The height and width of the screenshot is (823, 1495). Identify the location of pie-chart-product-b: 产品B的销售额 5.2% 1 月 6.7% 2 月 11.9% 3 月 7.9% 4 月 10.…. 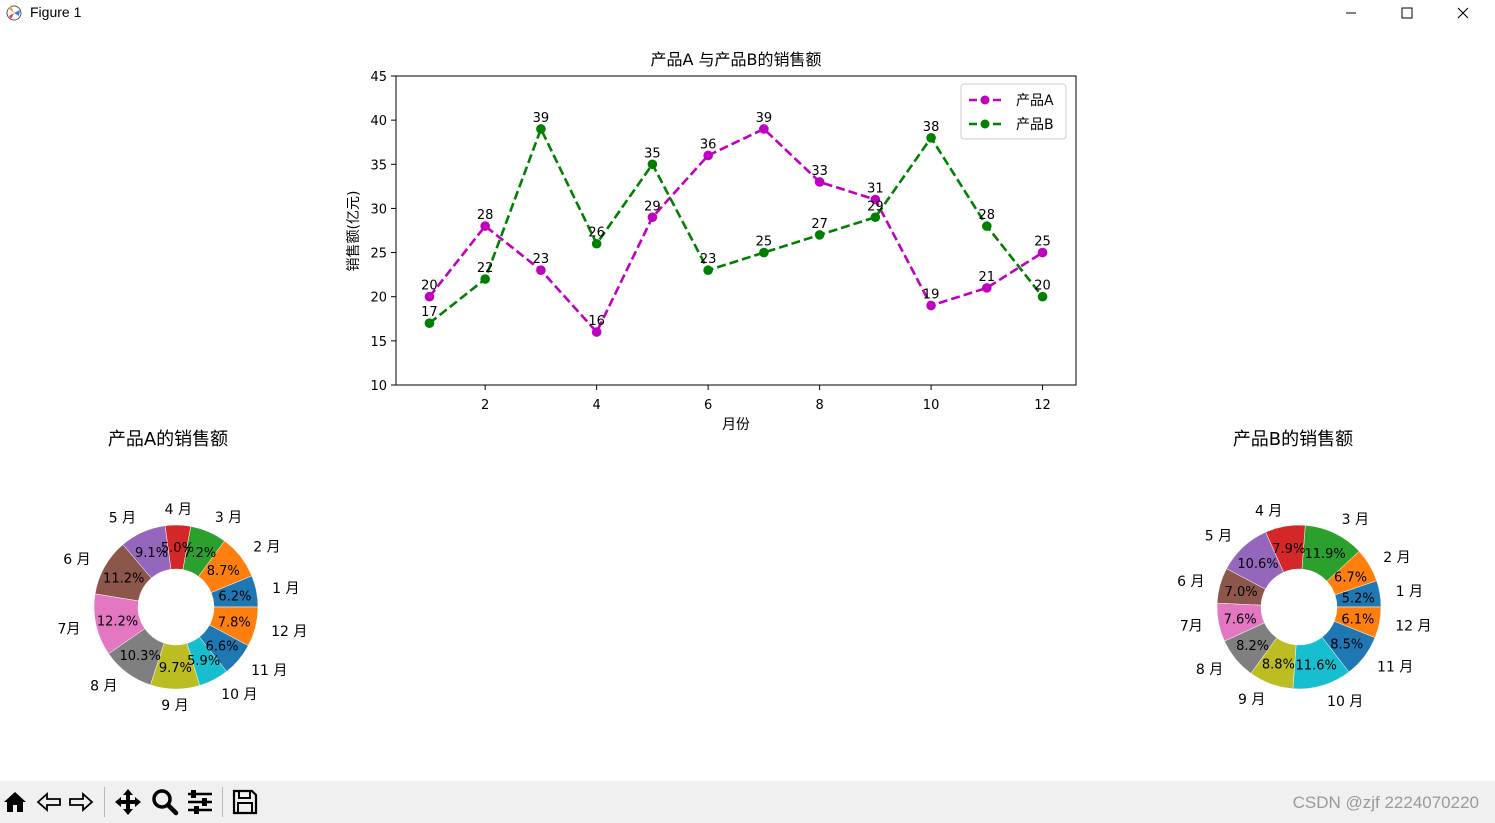
(1304, 569).